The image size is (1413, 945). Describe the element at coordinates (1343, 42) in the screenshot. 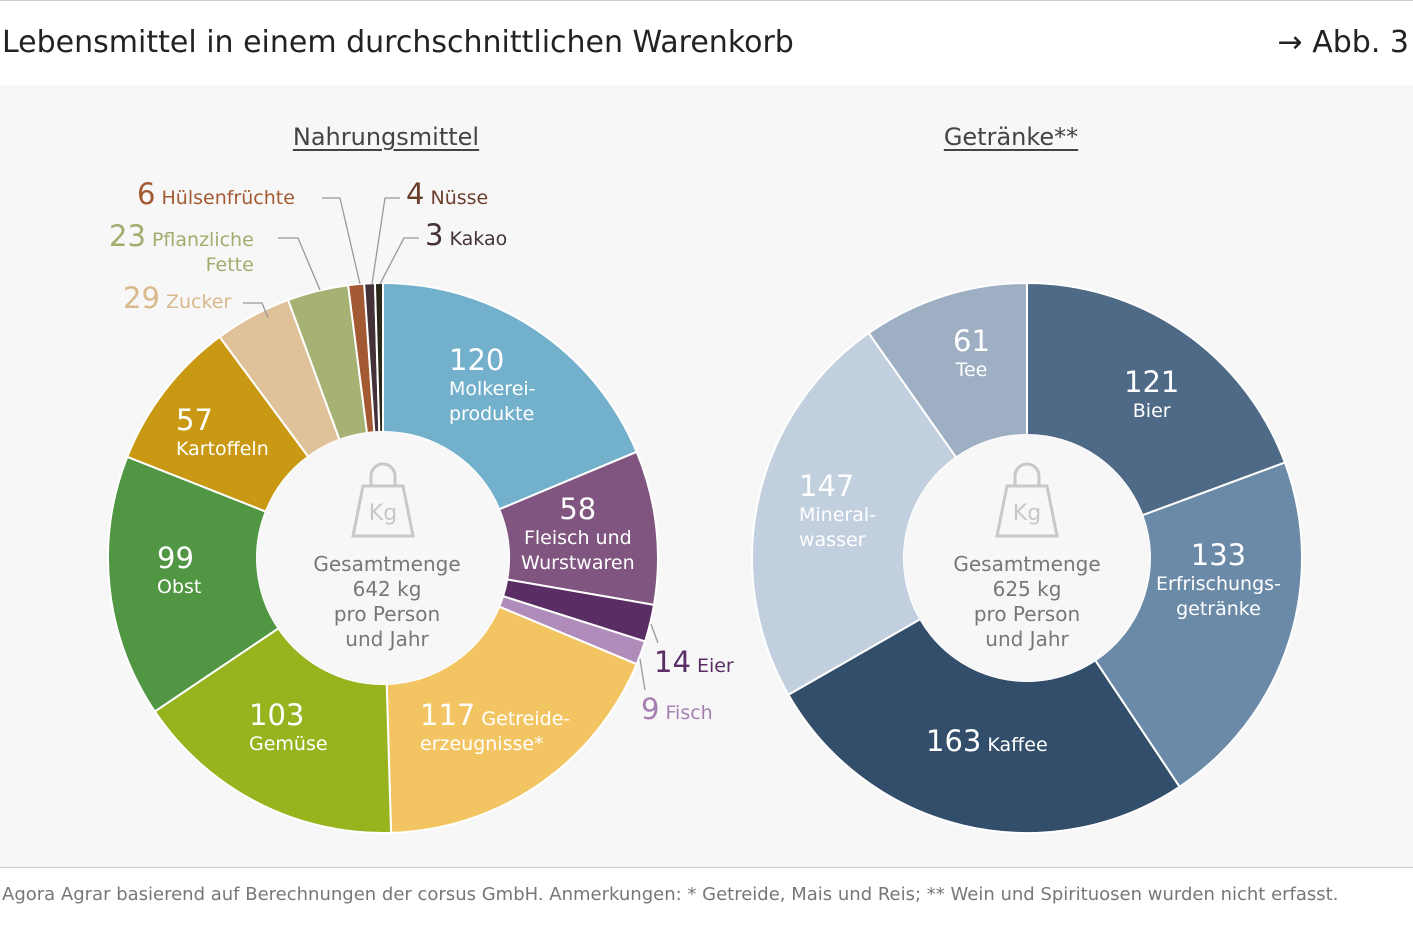

I see `figure-reference: → Abb. 3` at that location.